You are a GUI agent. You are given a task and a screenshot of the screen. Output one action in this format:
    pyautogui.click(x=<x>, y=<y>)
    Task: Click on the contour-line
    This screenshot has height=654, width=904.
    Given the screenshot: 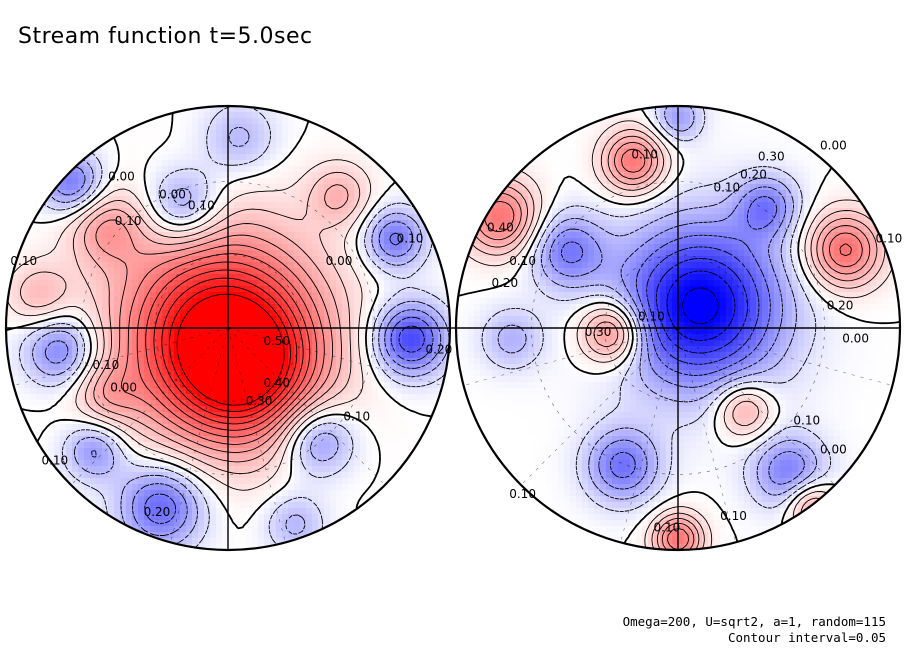 What is the action you would take?
    pyautogui.click(x=216, y=323)
    